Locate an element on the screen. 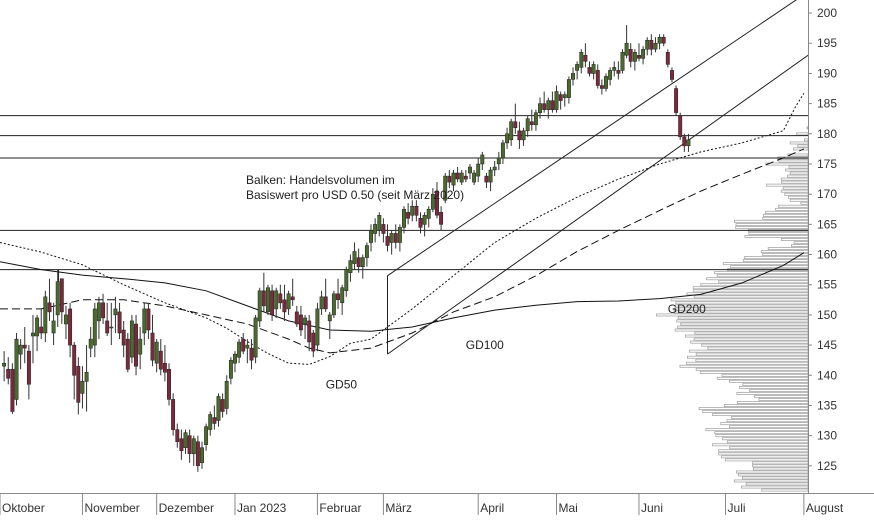 The image size is (874, 520). y-tick-label: 195 is located at coordinates (827, 43).